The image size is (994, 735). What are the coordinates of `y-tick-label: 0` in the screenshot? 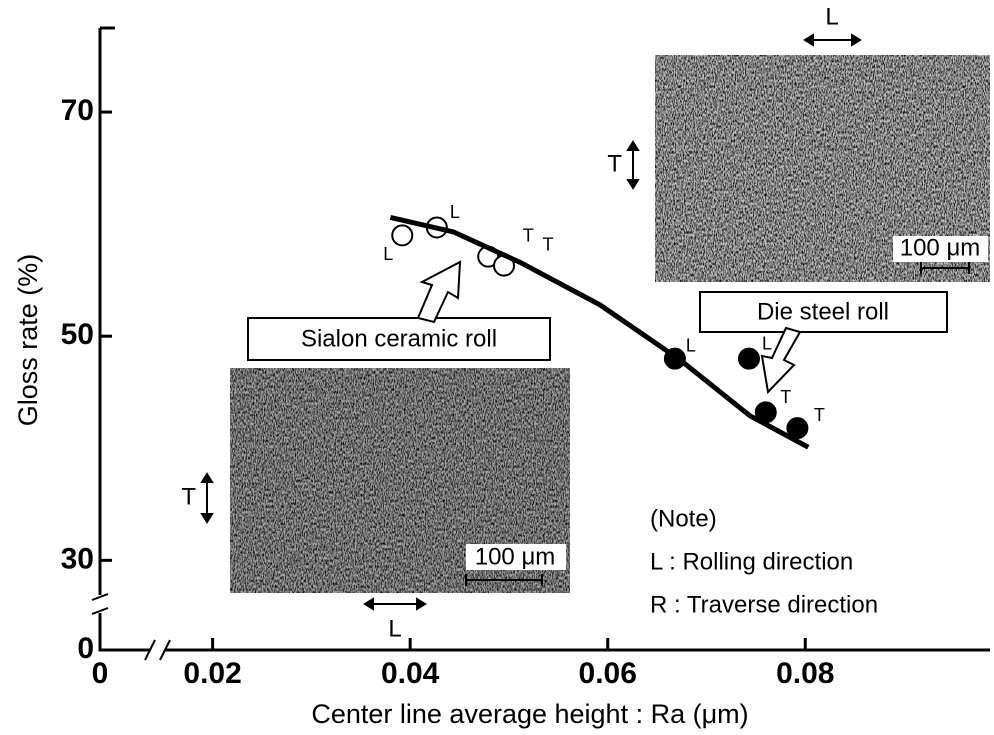 It's located at (85, 648).